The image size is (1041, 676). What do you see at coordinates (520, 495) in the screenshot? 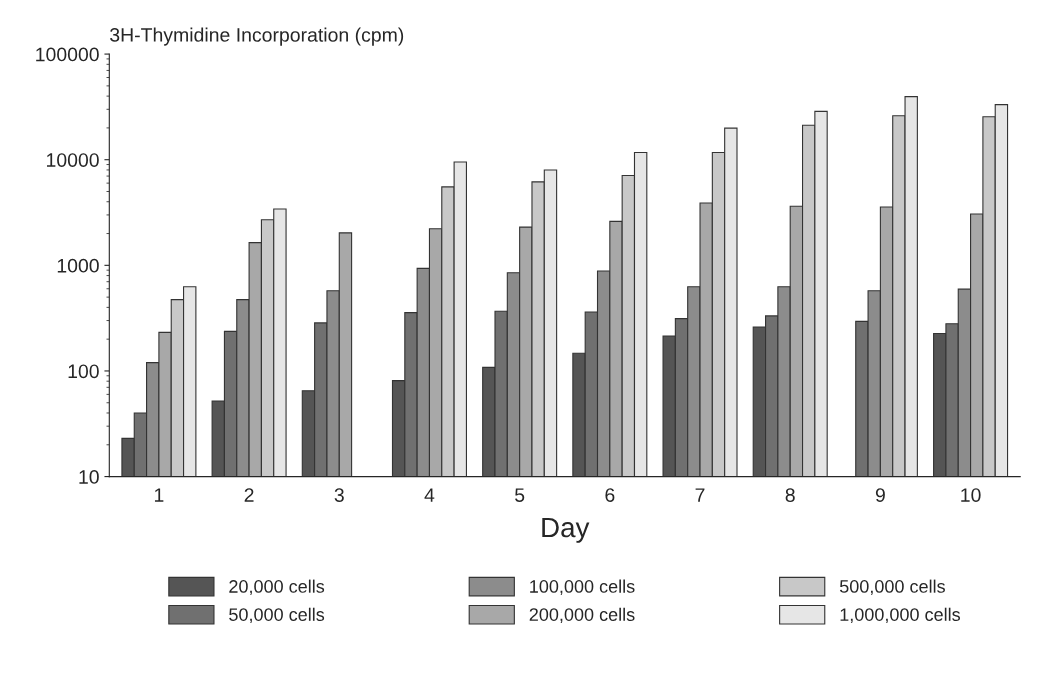
I see `x-tick-label: 5` at bounding box center [520, 495].